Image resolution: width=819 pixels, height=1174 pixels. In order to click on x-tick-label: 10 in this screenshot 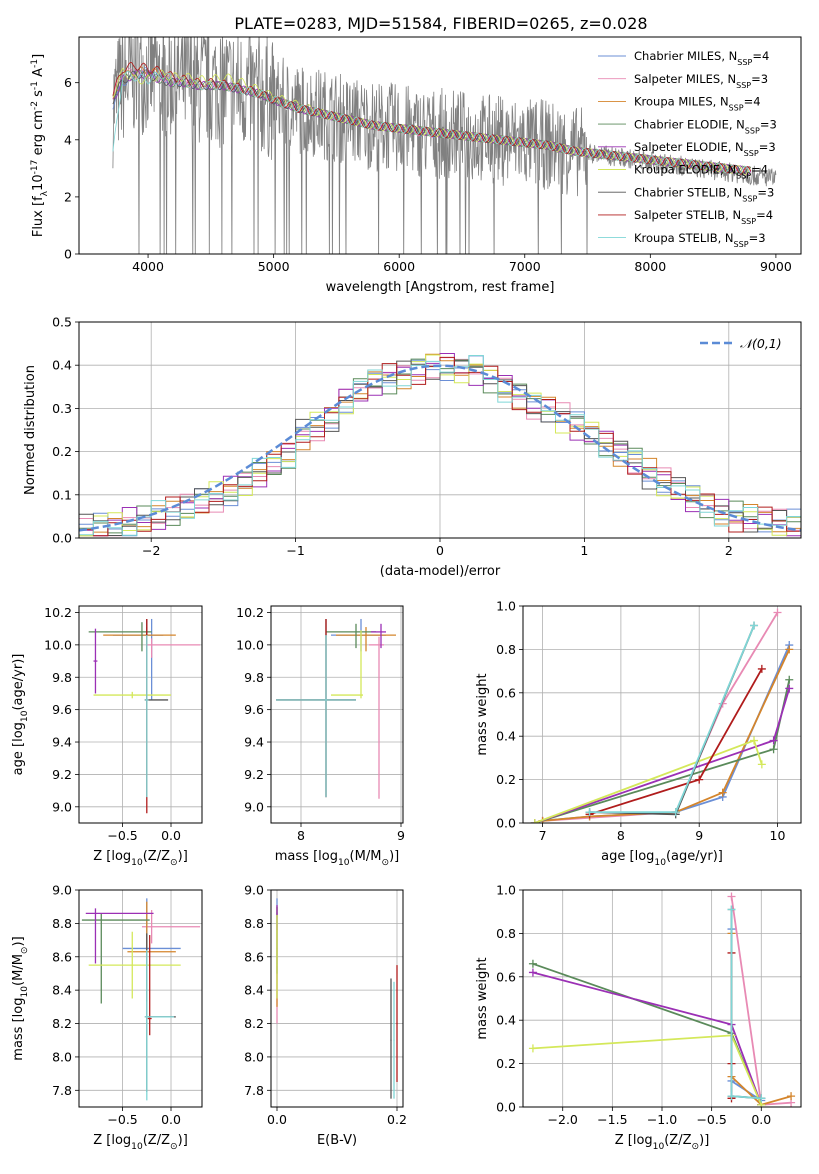, I will do `click(778, 835)`.